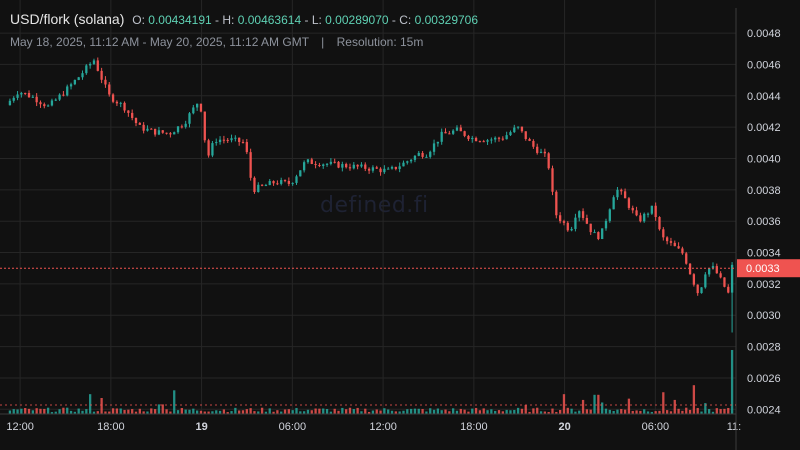 Image resolution: width=800 pixels, height=450 pixels. What do you see at coordinates (564, 427) in the screenshot?
I see `x-tick-label: 20` at bounding box center [564, 427].